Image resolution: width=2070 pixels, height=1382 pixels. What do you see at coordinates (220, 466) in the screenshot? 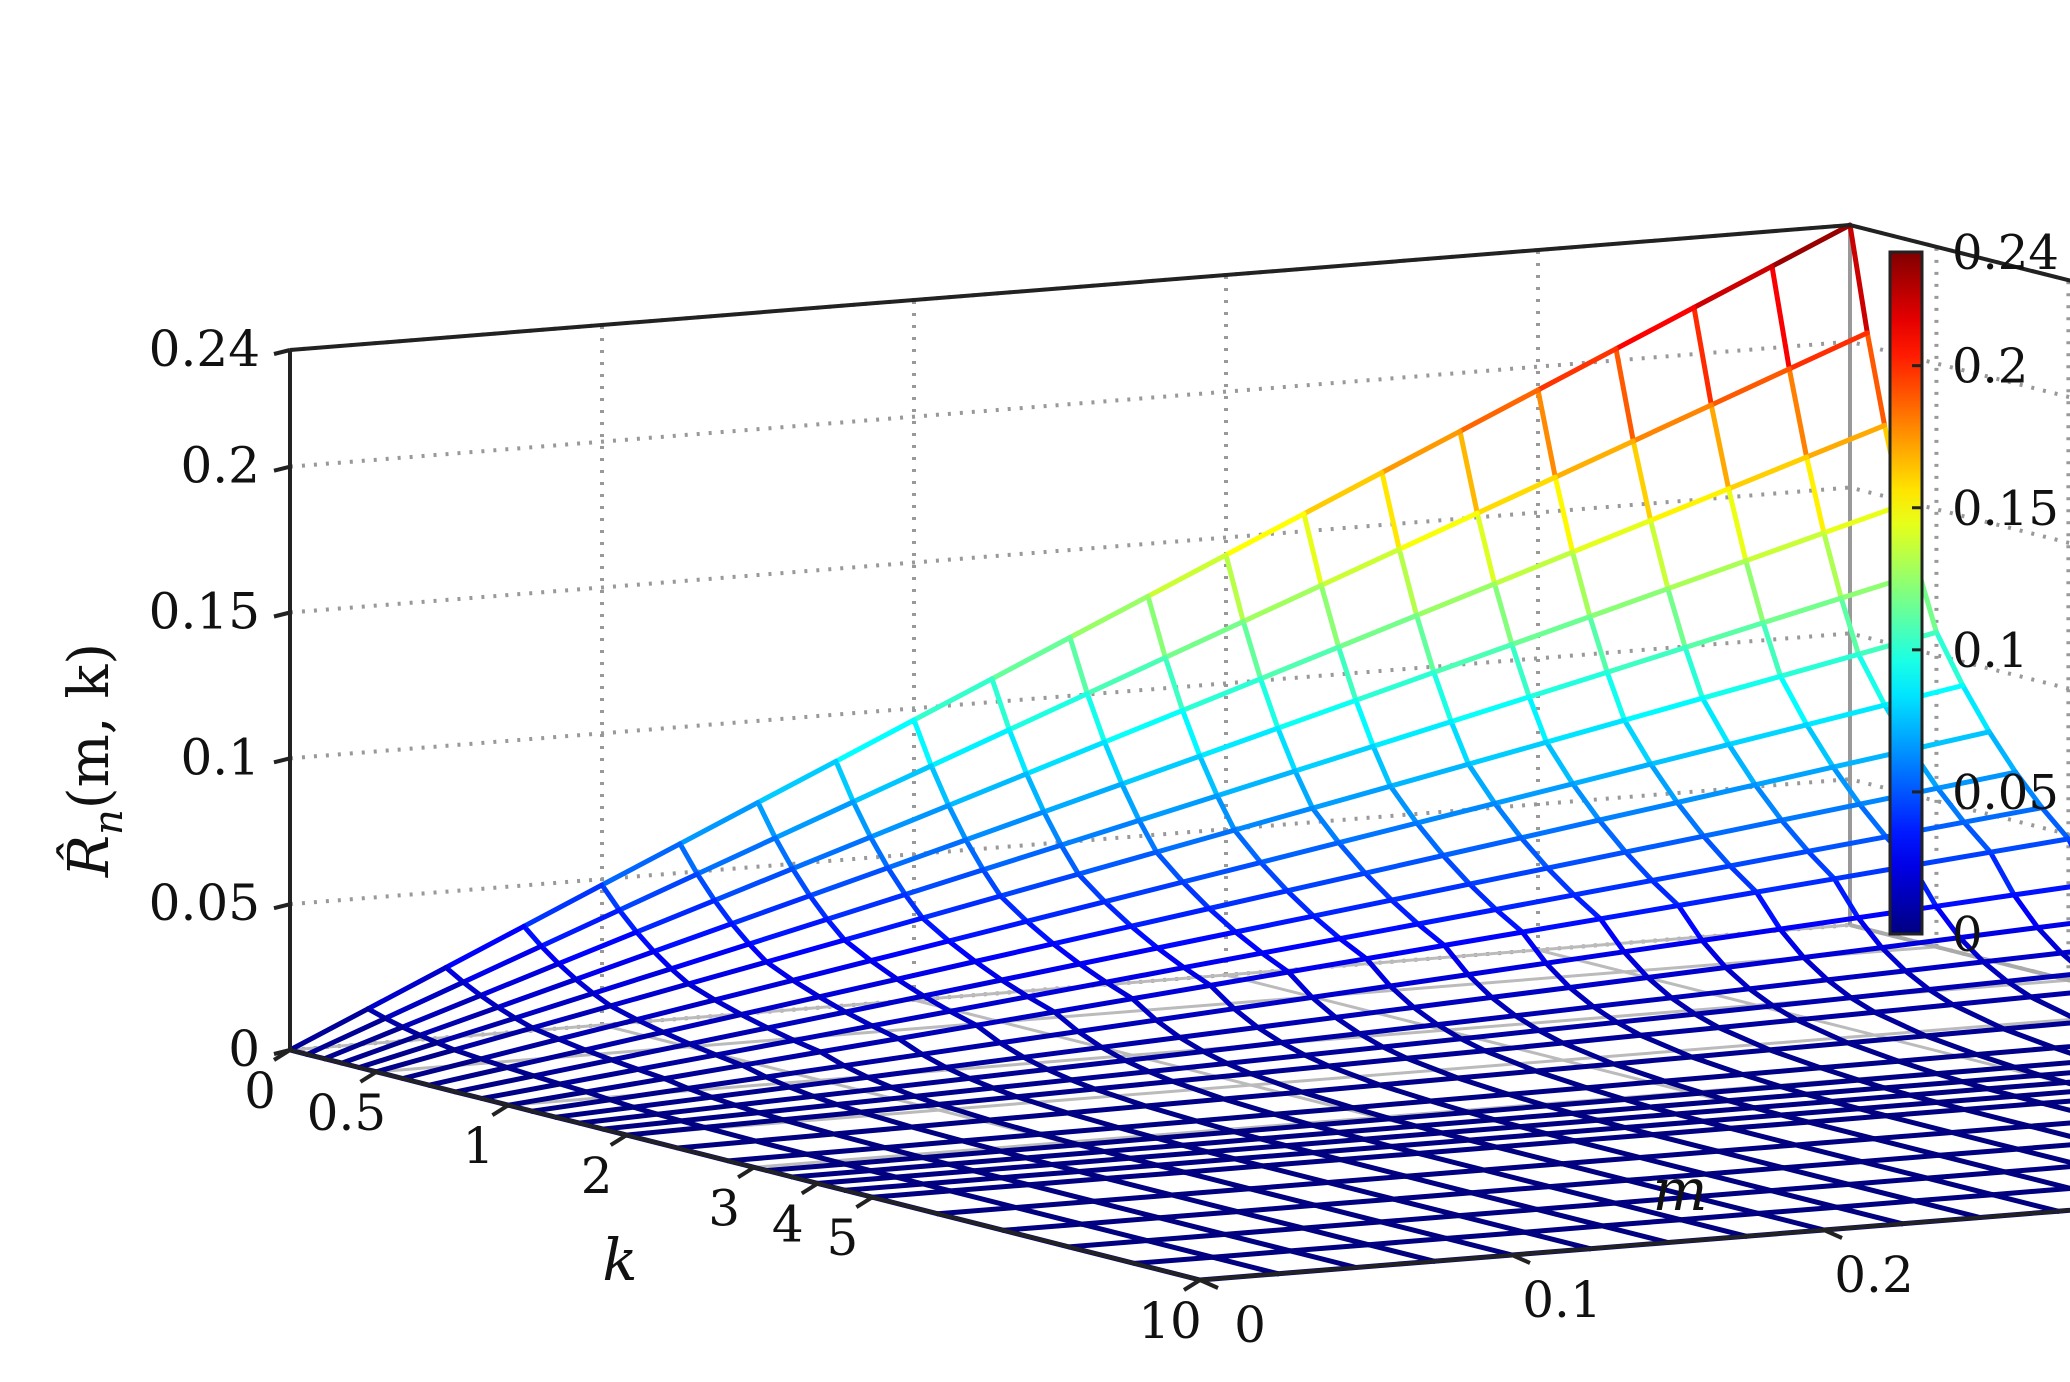
I see `z-tick-label: 0.2` at bounding box center [220, 466].